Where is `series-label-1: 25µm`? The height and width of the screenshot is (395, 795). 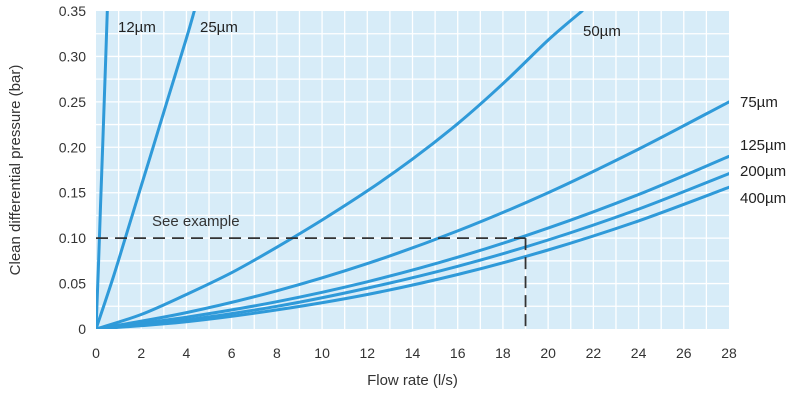 series-label-1: 25µm is located at coordinates (219, 27).